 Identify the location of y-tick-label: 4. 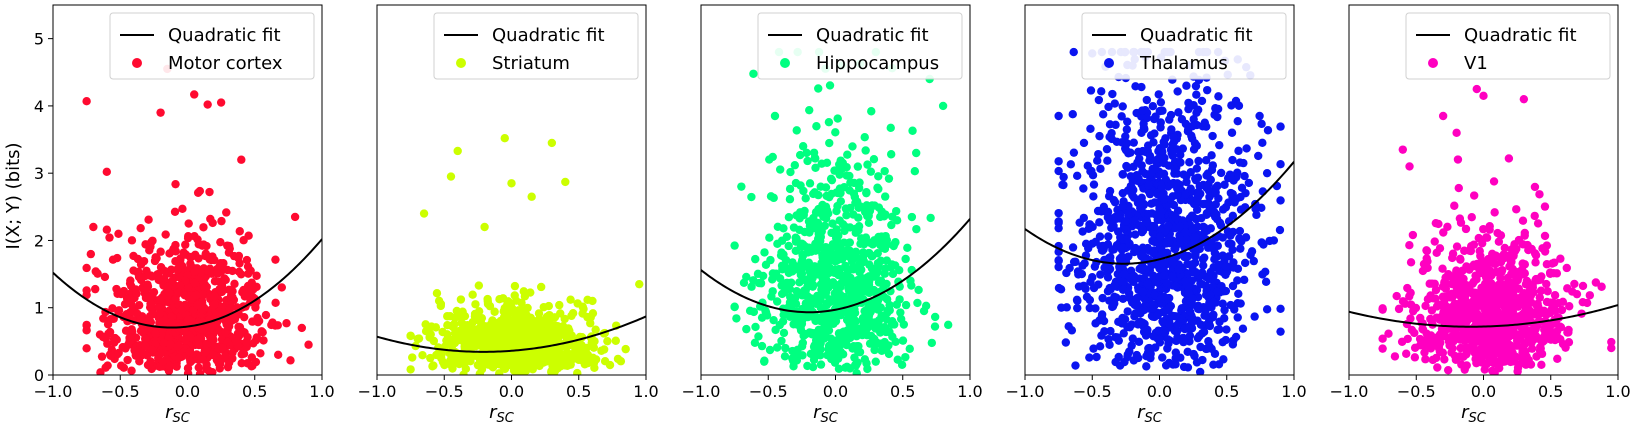
(39, 106).